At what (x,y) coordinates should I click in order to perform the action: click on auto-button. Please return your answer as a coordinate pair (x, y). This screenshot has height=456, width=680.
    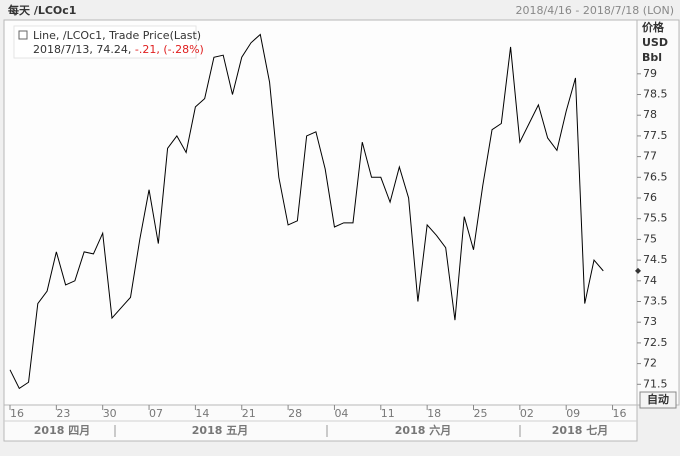
    Looking at the image, I should click on (658, 400).